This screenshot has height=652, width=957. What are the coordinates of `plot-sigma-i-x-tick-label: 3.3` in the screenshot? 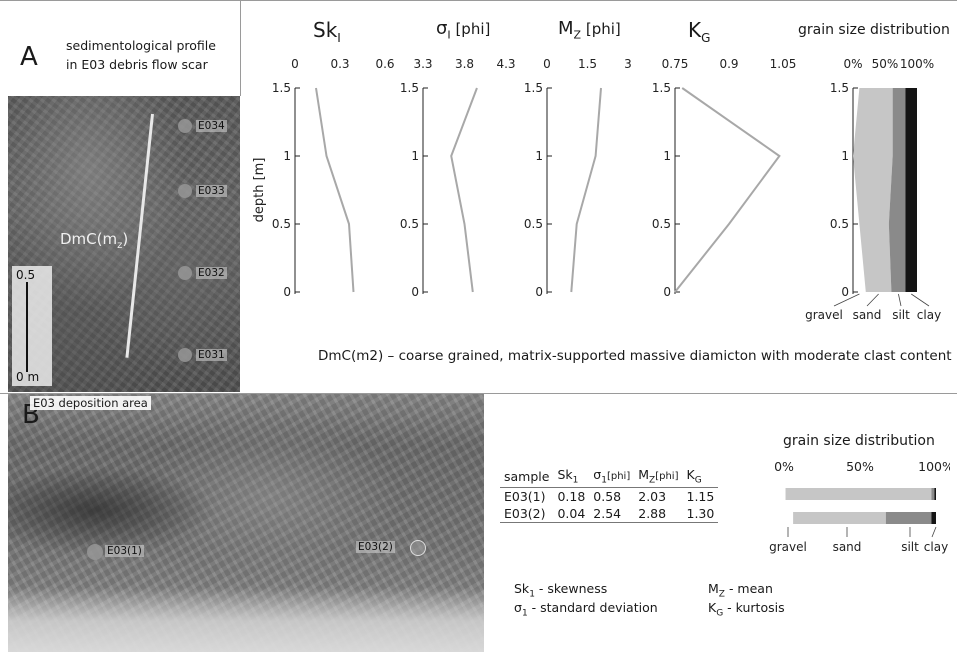 It's located at (422, 64).